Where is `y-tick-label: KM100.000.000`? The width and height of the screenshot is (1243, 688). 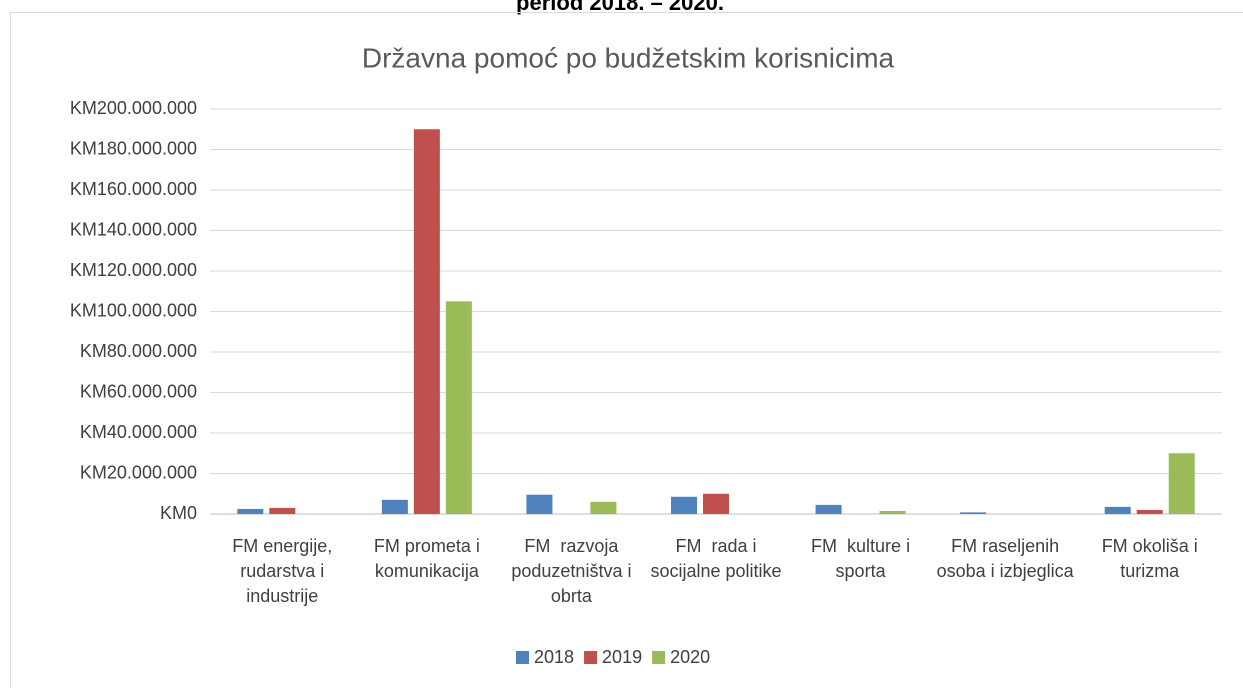 y-tick-label: KM100.000.000 is located at coordinates (133, 310).